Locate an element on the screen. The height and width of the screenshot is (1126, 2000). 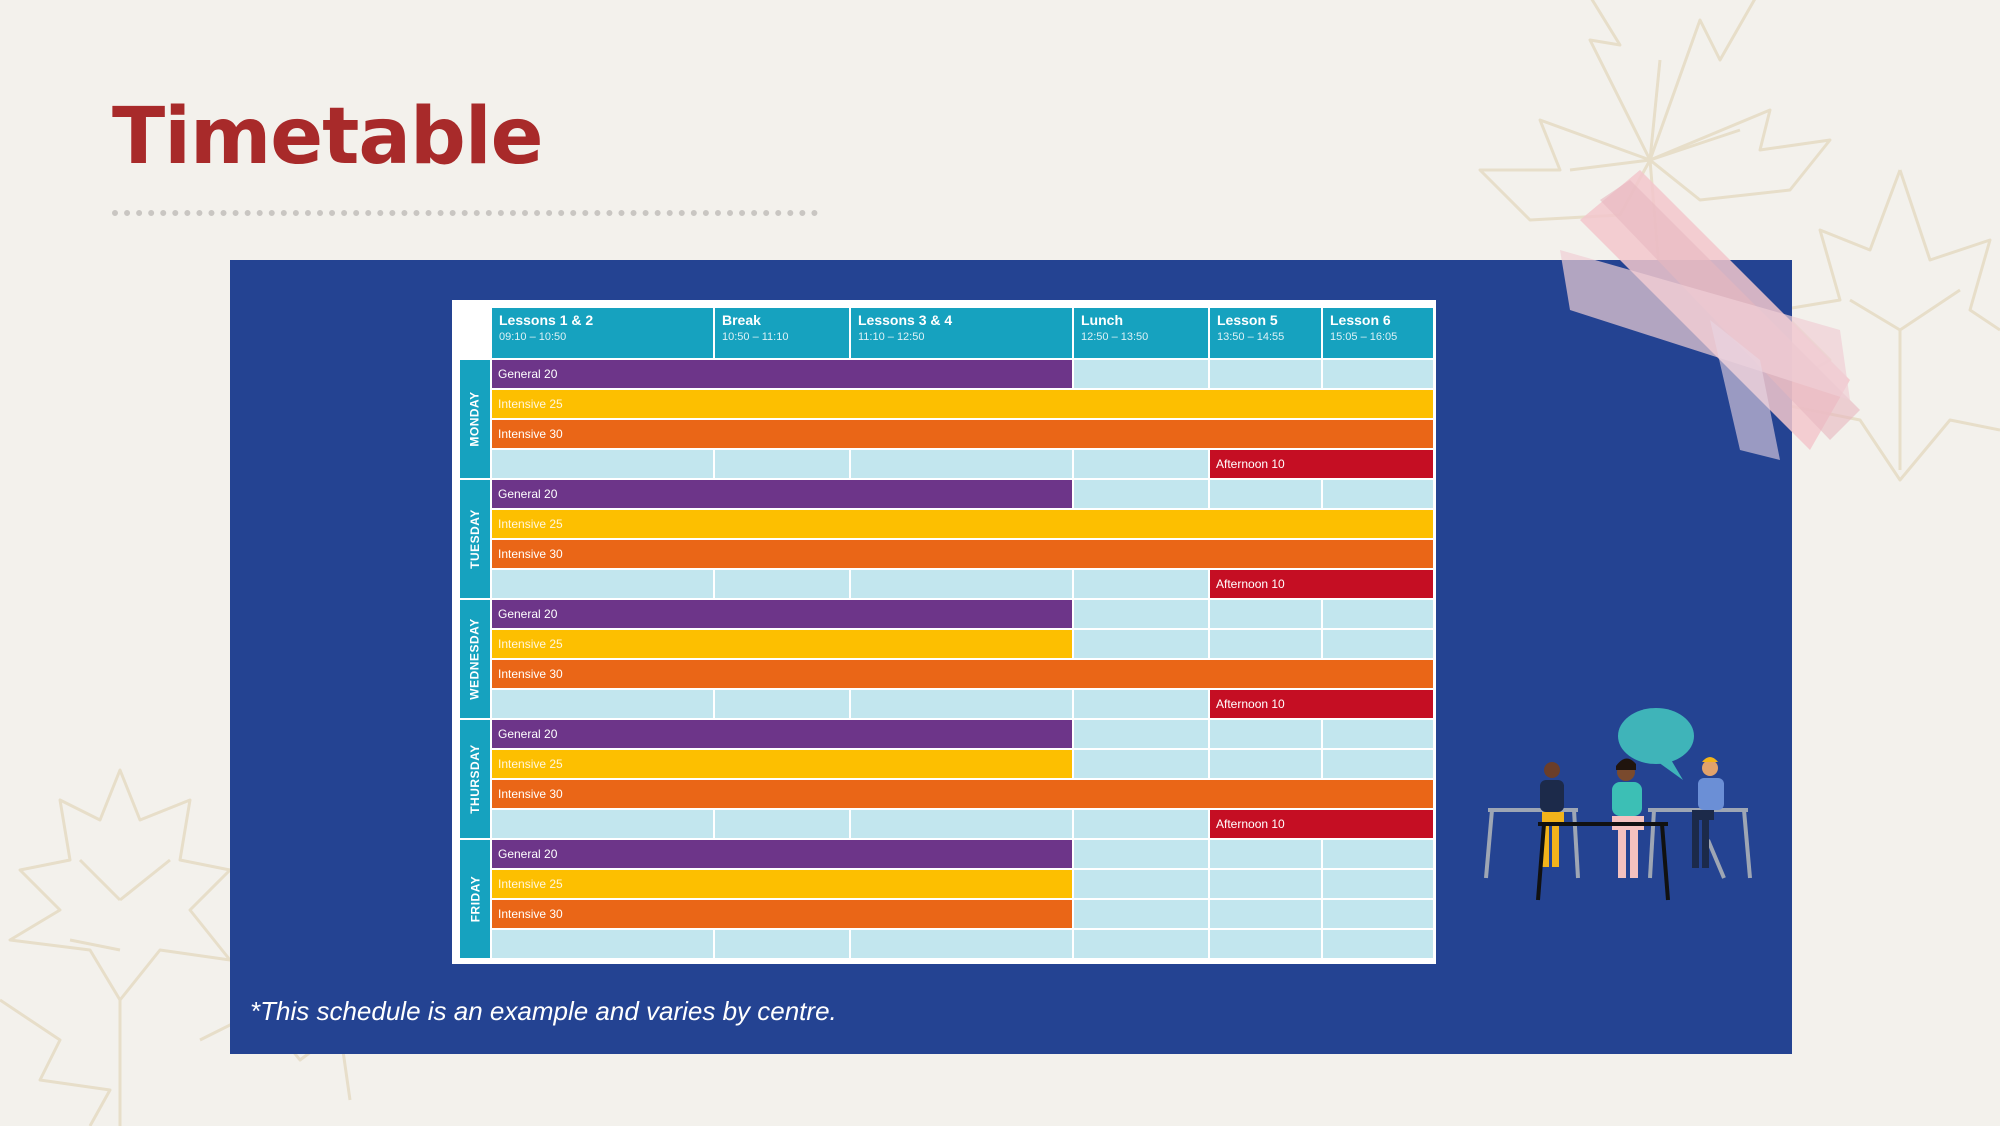
day-label-text: WEDNESDAY is located at coordinates (475, 659).